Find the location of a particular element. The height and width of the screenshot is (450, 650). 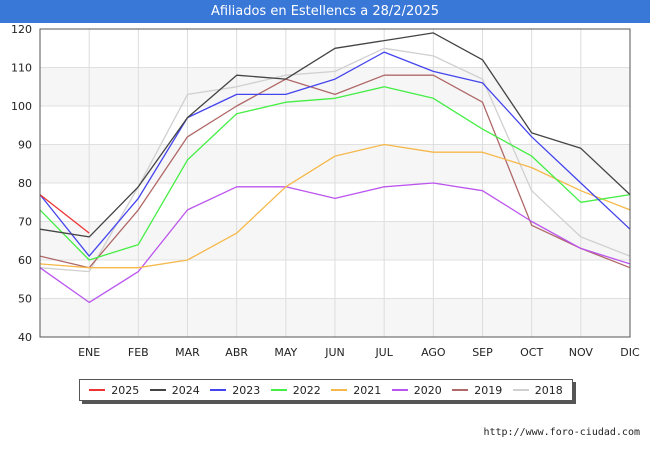

legend-item-2025: 2025 is located at coordinates (114, 390).